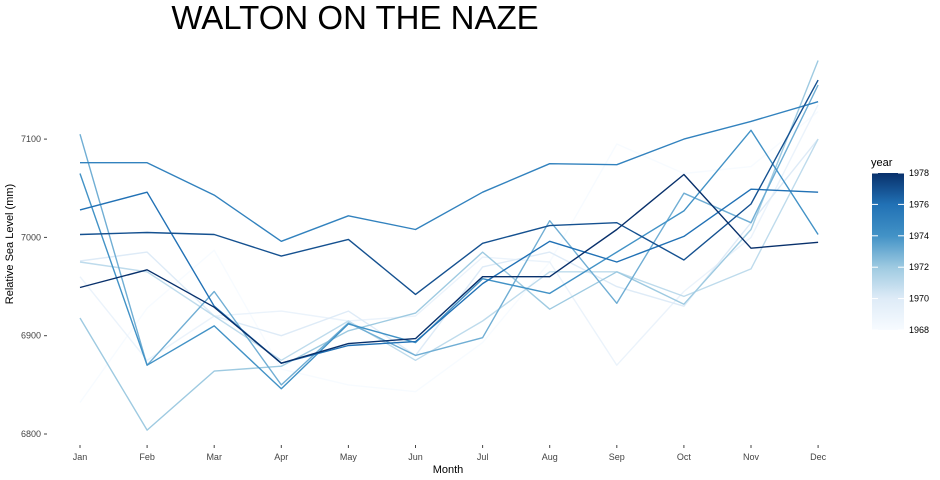 Image resolution: width=940 pixels, height=480 pixels. Describe the element at coordinates (34, 286) in the screenshot. I see `y-axis: 6800 6900 7000 7100` at that location.